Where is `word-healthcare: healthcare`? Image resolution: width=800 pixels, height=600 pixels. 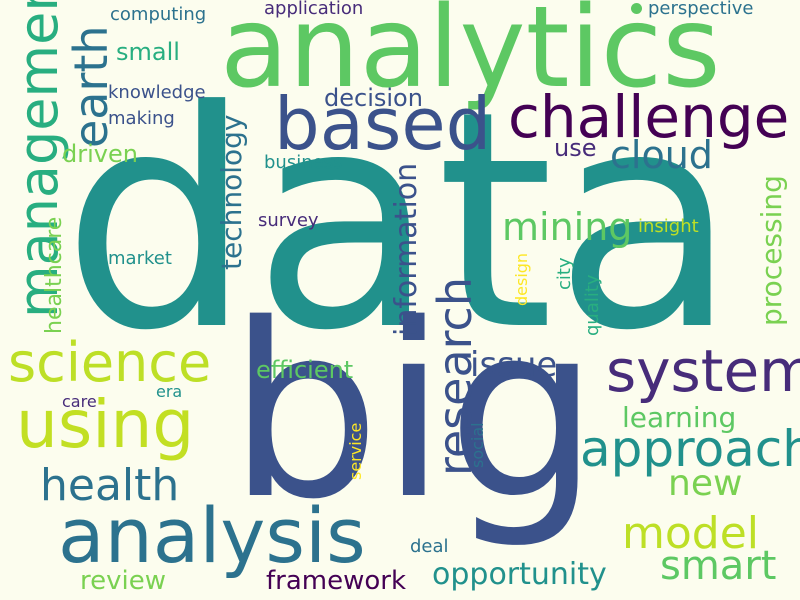 word-healthcare: healthcare is located at coordinates (54, 275).